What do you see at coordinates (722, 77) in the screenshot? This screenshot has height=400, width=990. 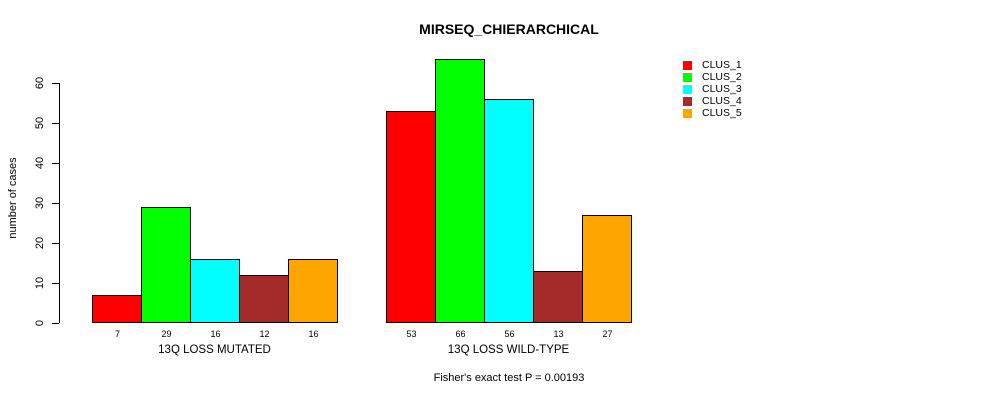 I see `legend-label: CLUS_2` at bounding box center [722, 77].